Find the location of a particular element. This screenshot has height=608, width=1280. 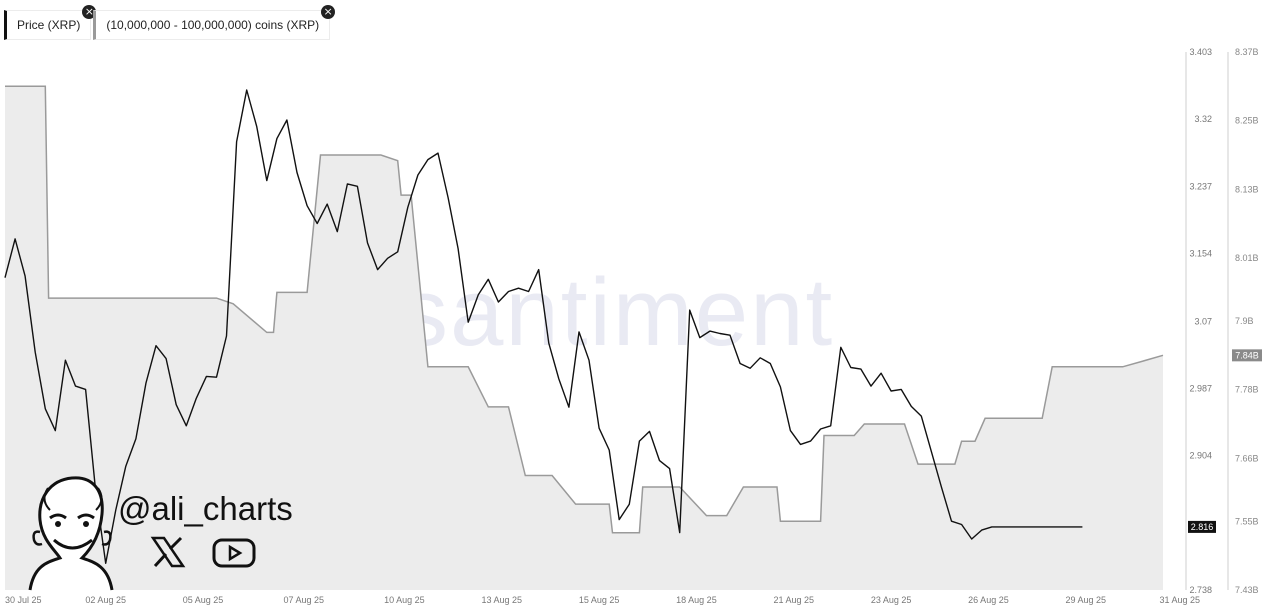

price-current-badge is located at coordinates (1202, 526).